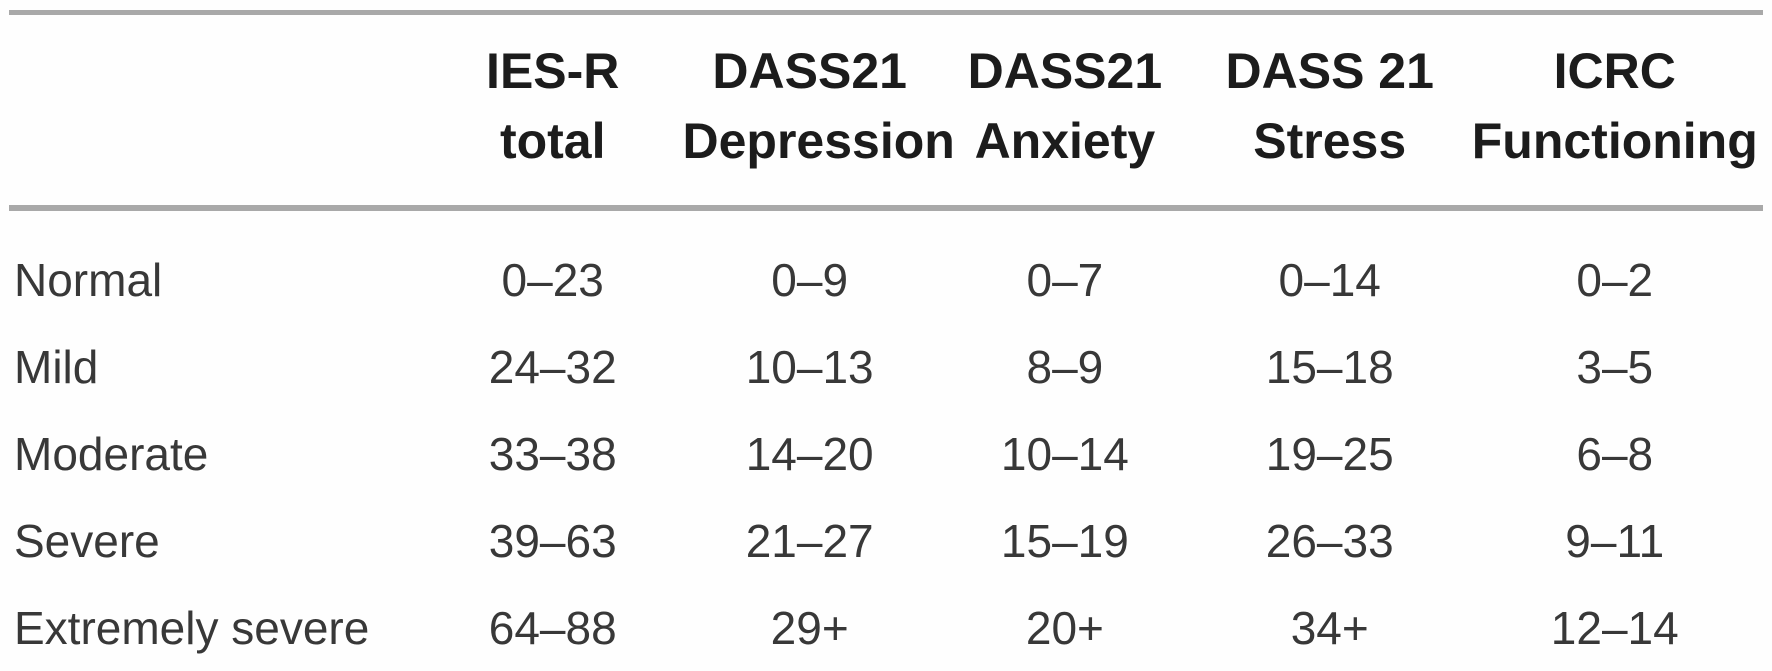  I want to click on row-label: Normal, so click(88, 279).